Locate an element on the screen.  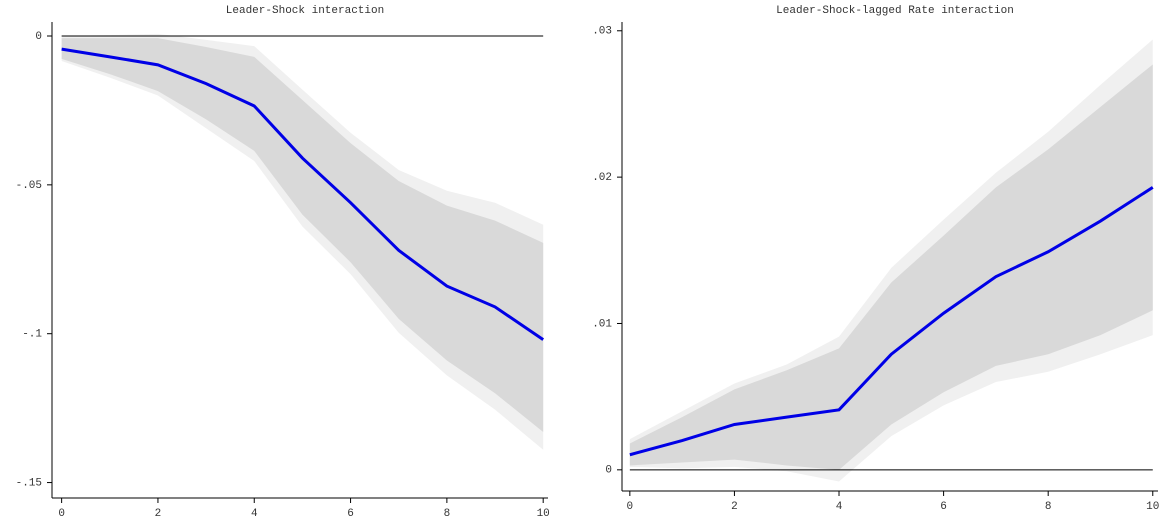
y-tick-label: -.15 is located at coordinates (29, 483).